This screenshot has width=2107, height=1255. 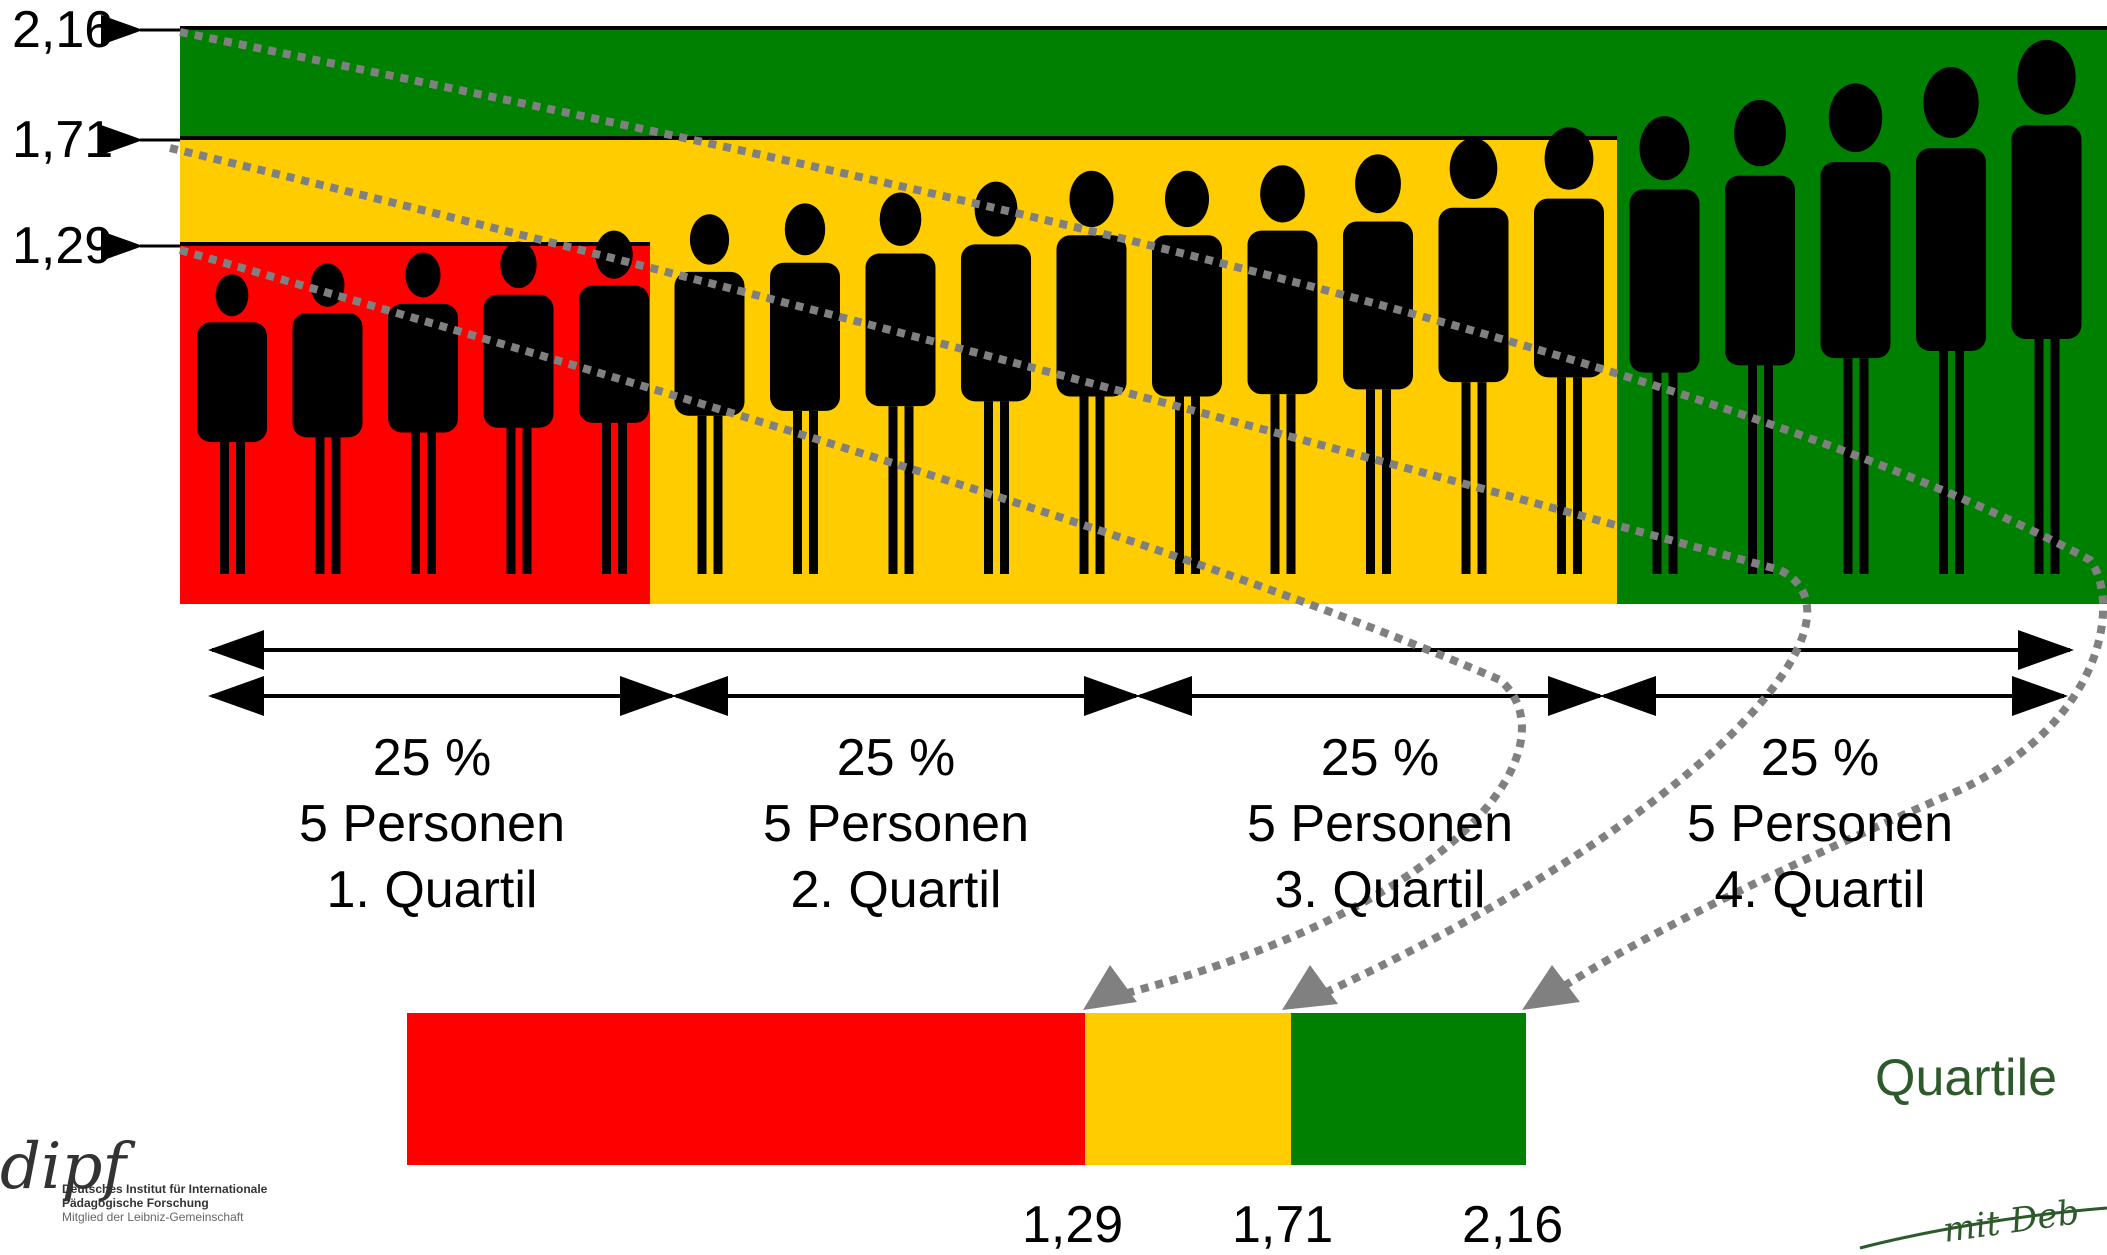 What do you see at coordinates (1073, 1225) in the screenshot?
I see `bottom-value-129: 1,29` at bounding box center [1073, 1225].